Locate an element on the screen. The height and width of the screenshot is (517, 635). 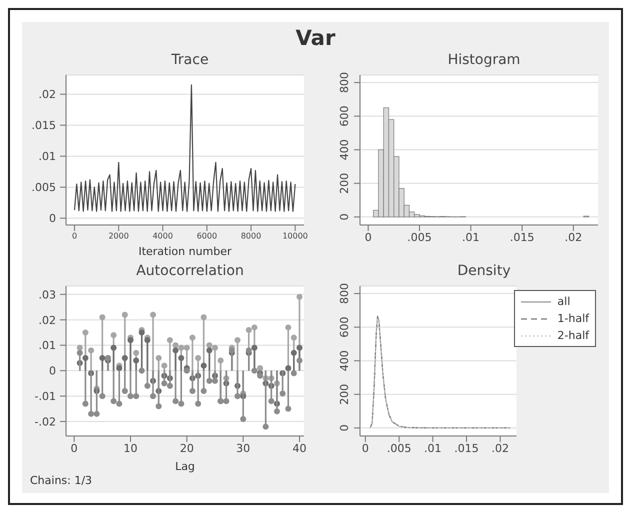
x-tick-label: 10000 is located at coordinates (295, 236).